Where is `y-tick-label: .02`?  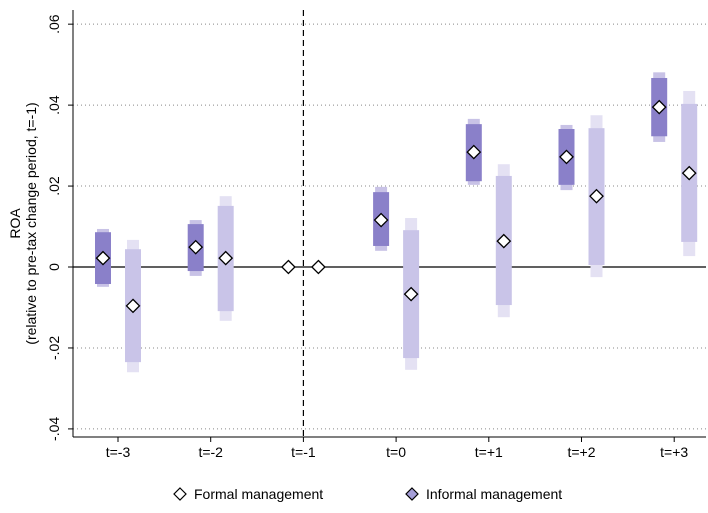 y-tick-label: .02 is located at coordinates (54, 186).